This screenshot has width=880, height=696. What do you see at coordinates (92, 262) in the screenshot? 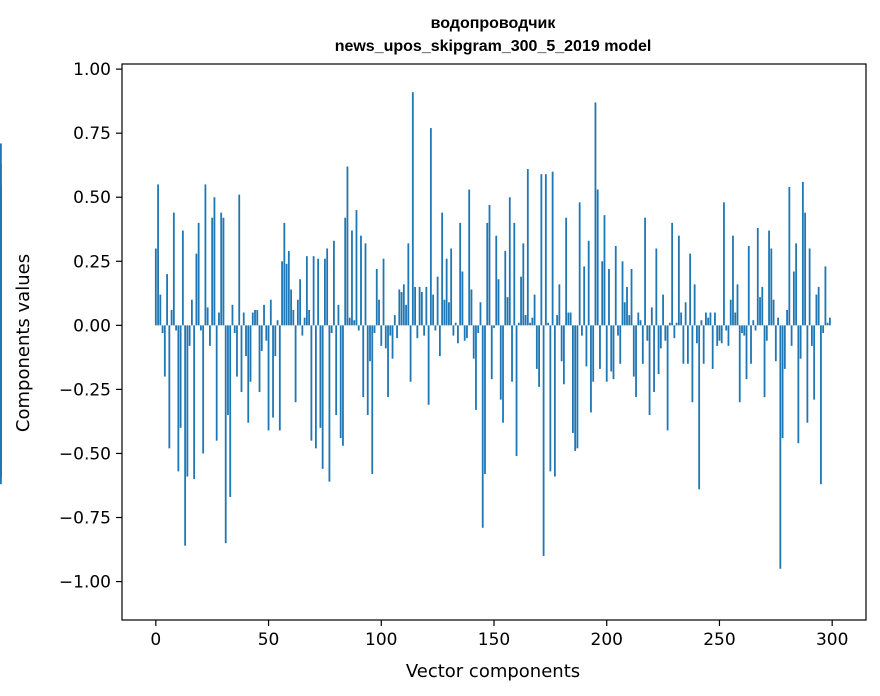
I see `y-tick-label: 0.25` at bounding box center [92, 262].